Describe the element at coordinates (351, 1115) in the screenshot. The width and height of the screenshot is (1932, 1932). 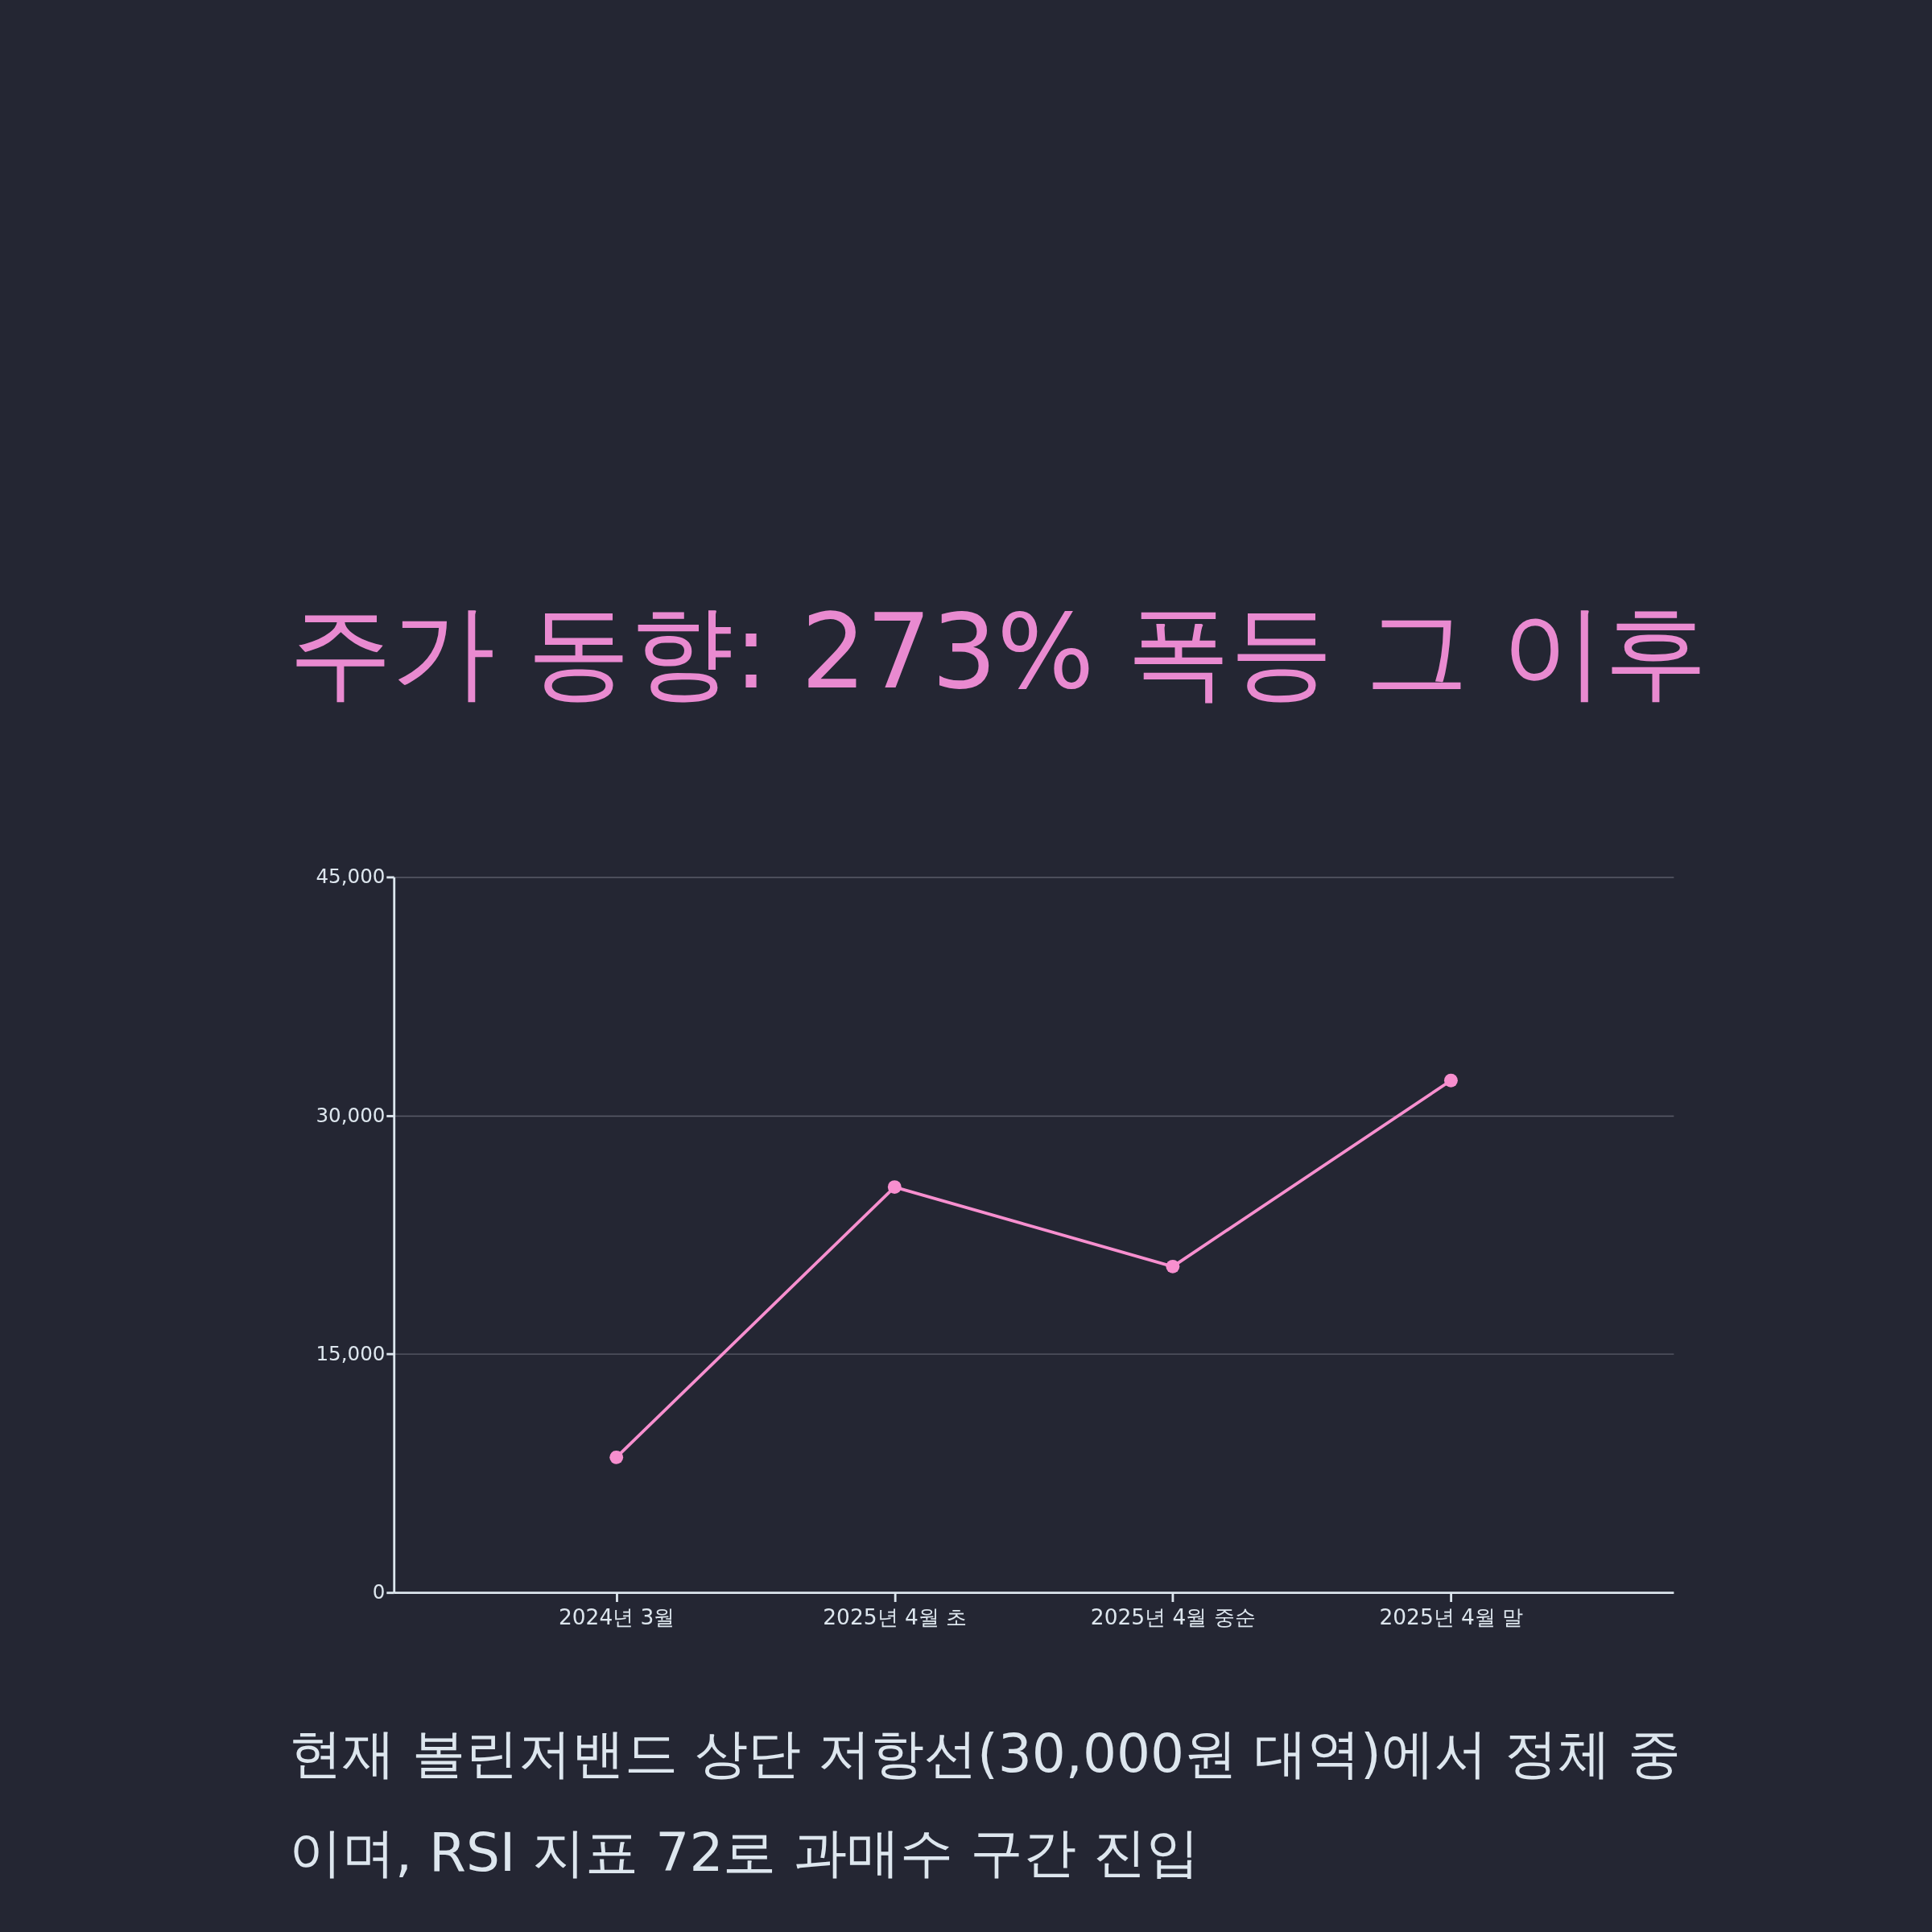
I see `y-tick-label: 30,000` at that location.